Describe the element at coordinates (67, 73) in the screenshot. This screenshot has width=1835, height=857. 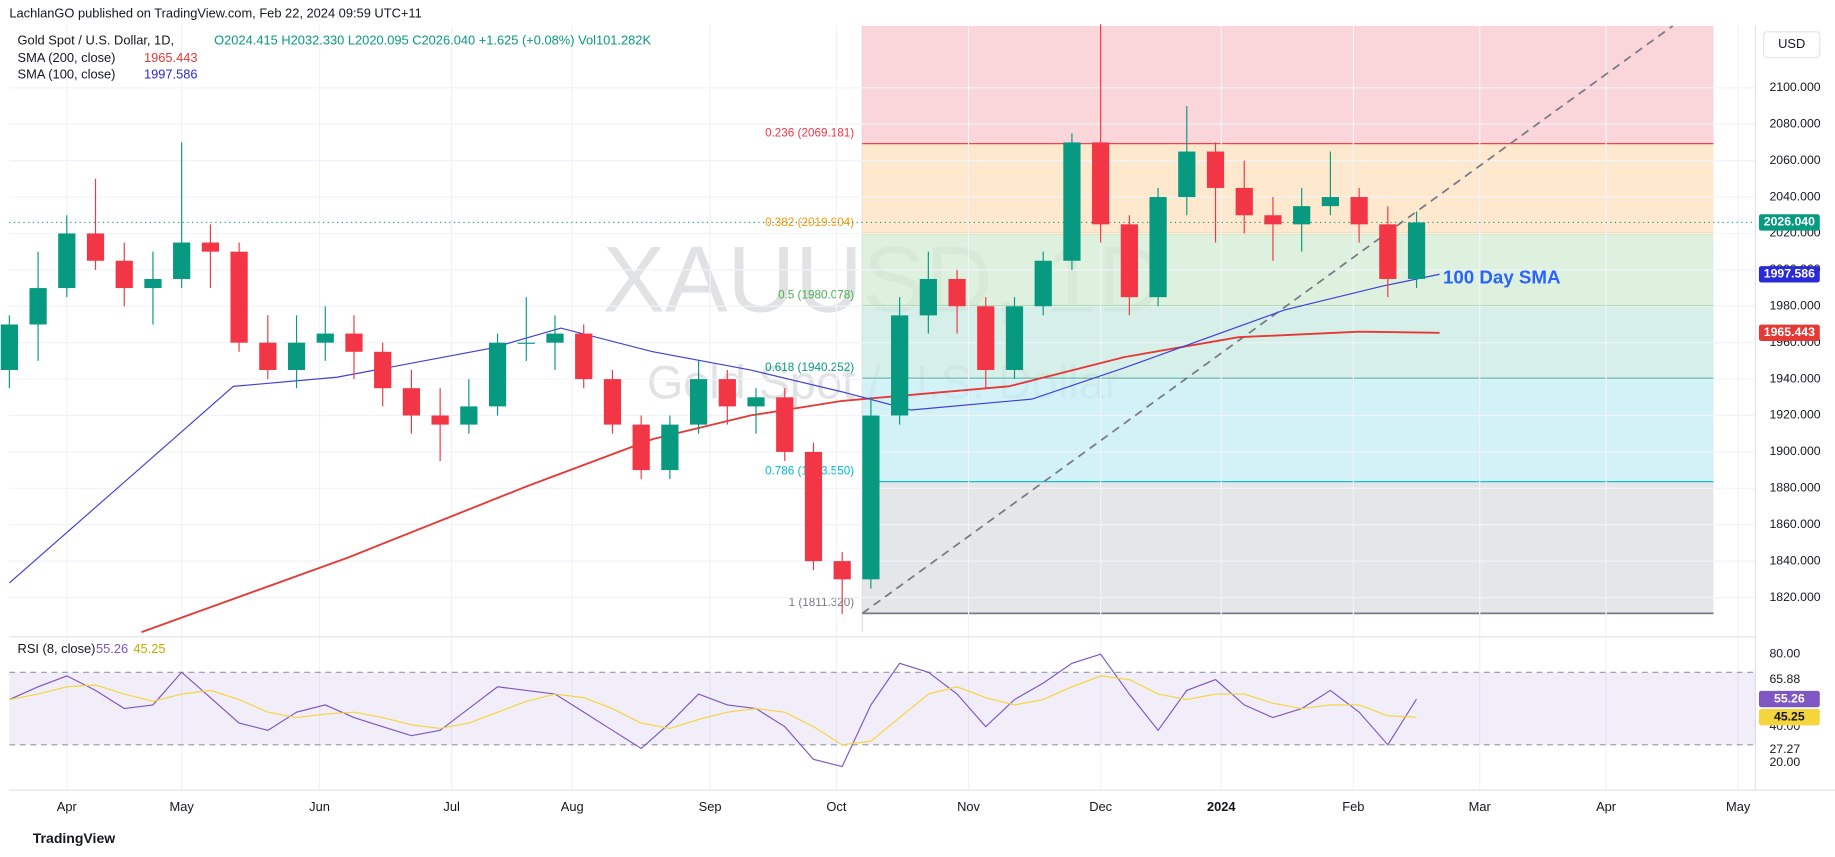
I see `legend-sma100: SMA (100, close)` at that location.